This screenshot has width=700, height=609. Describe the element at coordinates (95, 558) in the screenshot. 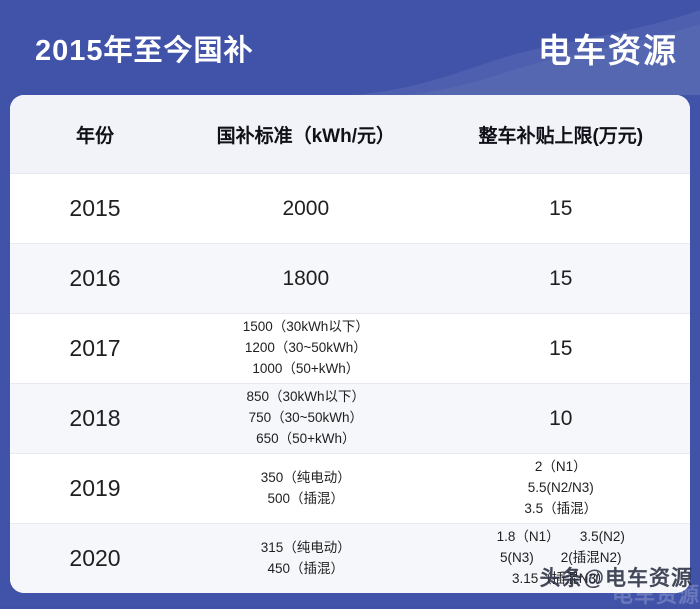

I see `year-cell: 2020` at that location.